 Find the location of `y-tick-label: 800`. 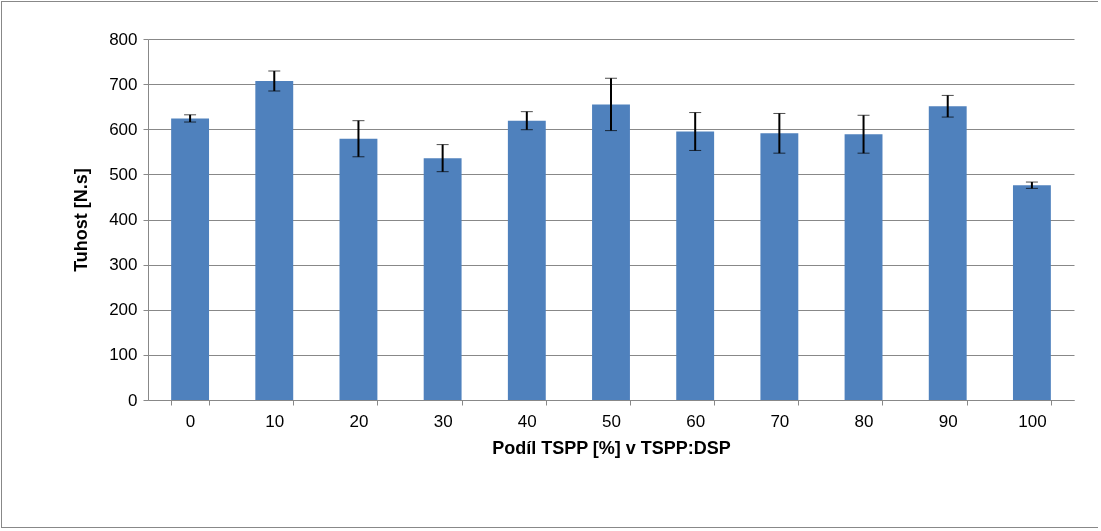

y-tick-label: 800 is located at coordinates (123, 39).